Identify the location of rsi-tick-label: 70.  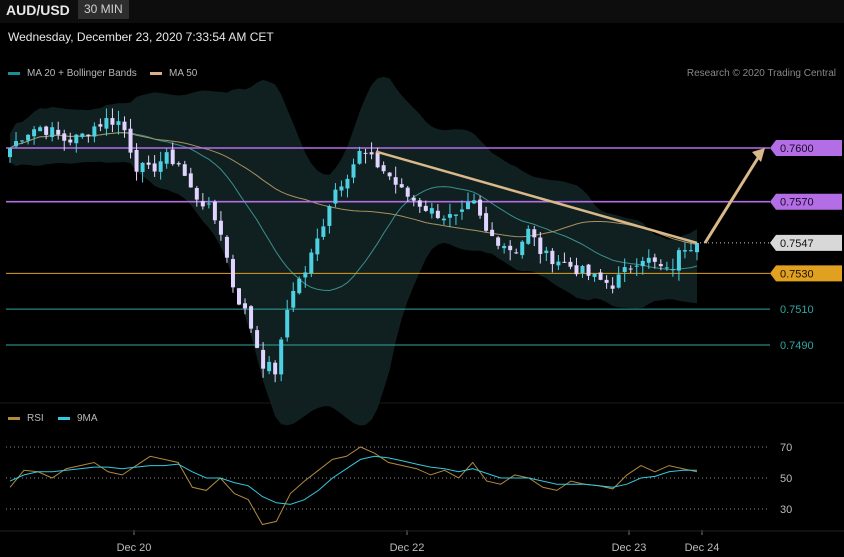
(786, 448).